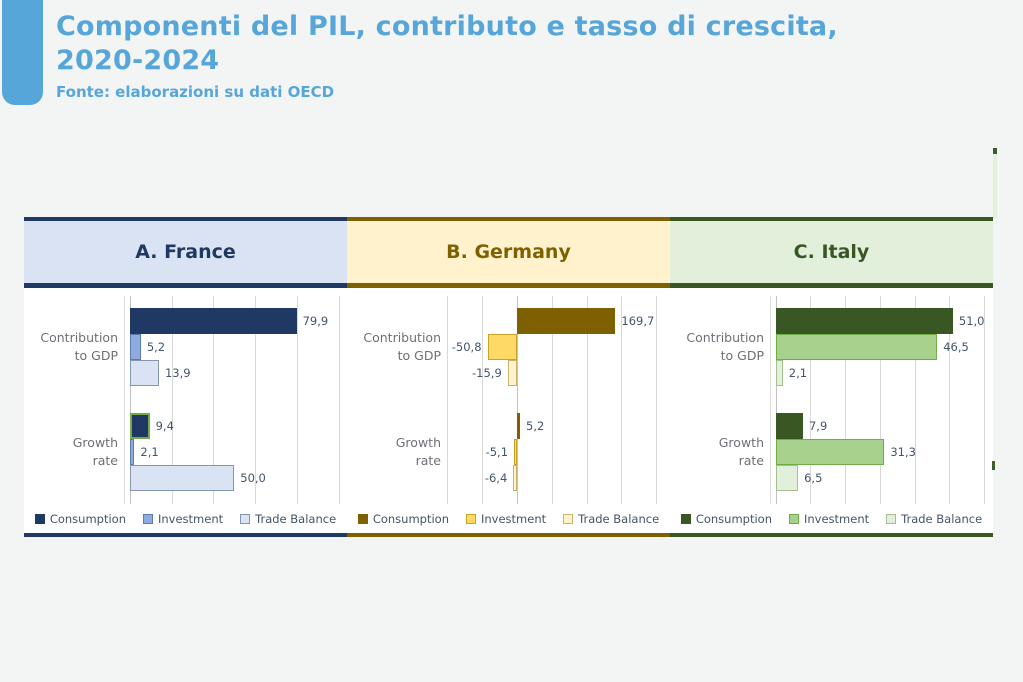  I want to click on bar-germany-contribution-to-gdp-investment, so click(502, 347).